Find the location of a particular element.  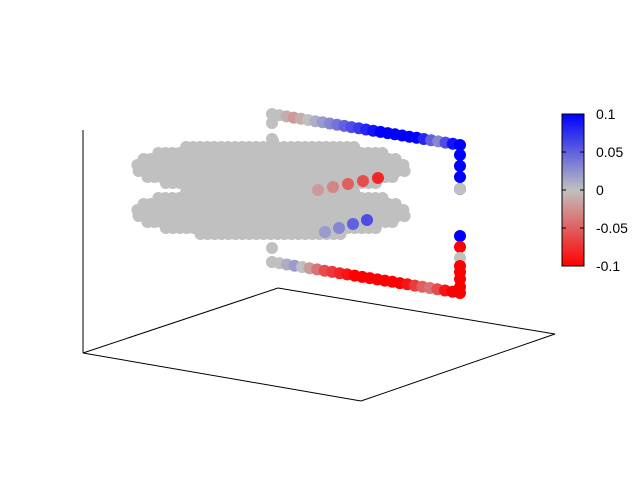

colorbar-tick-label: 0.1 is located at coordinates (606, 114).